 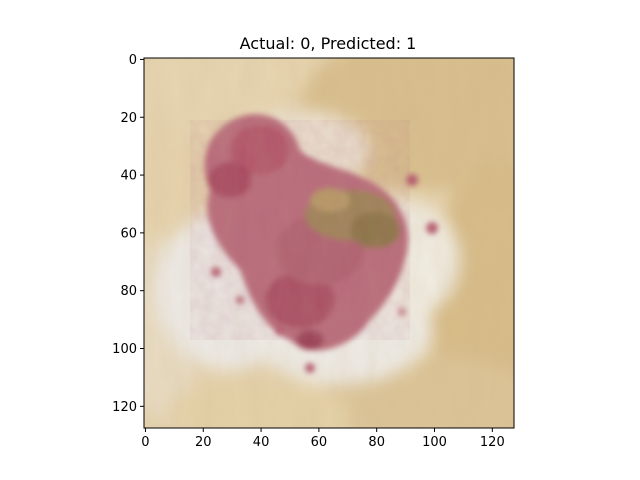 I want to click on x-axis: 0 20 40 60 80 100 120, so click(x=323, y=439).